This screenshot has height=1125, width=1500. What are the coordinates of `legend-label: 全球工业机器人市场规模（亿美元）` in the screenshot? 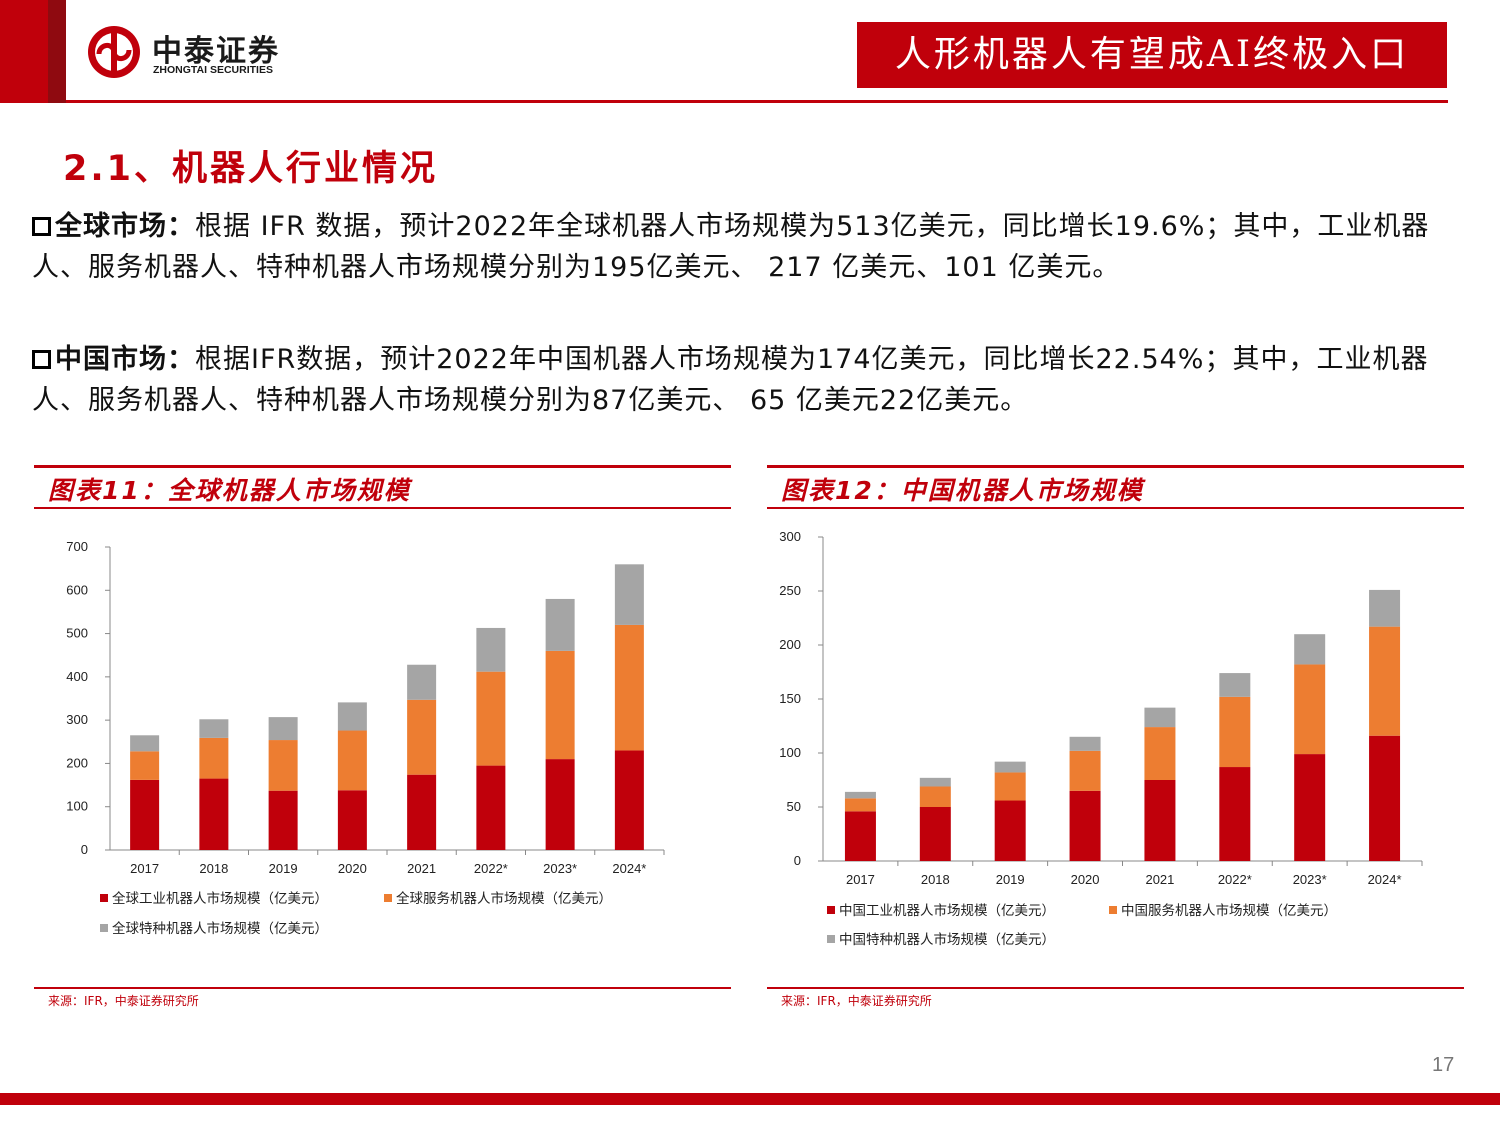 It's located at (220, 898).